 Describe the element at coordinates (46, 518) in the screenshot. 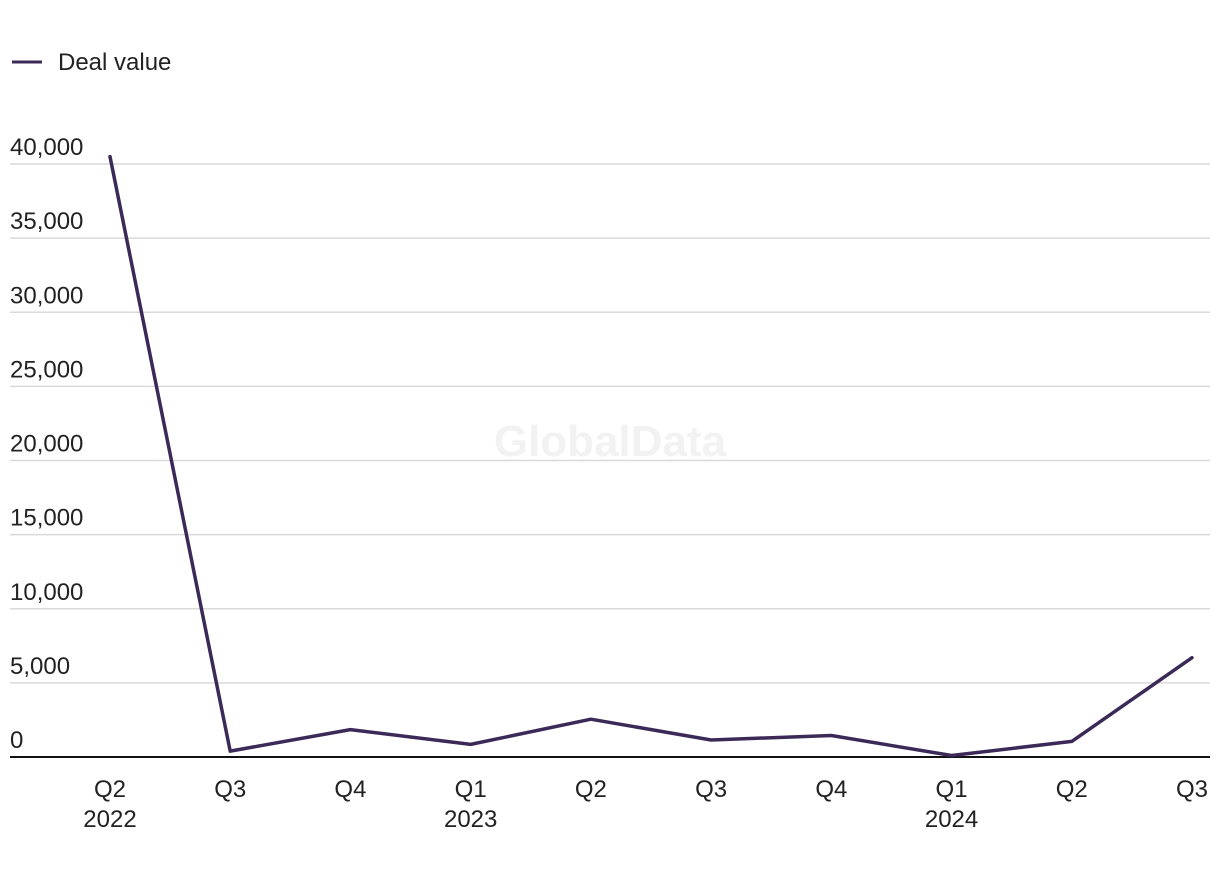

I see `y-tick-label: 15,000` at that location.